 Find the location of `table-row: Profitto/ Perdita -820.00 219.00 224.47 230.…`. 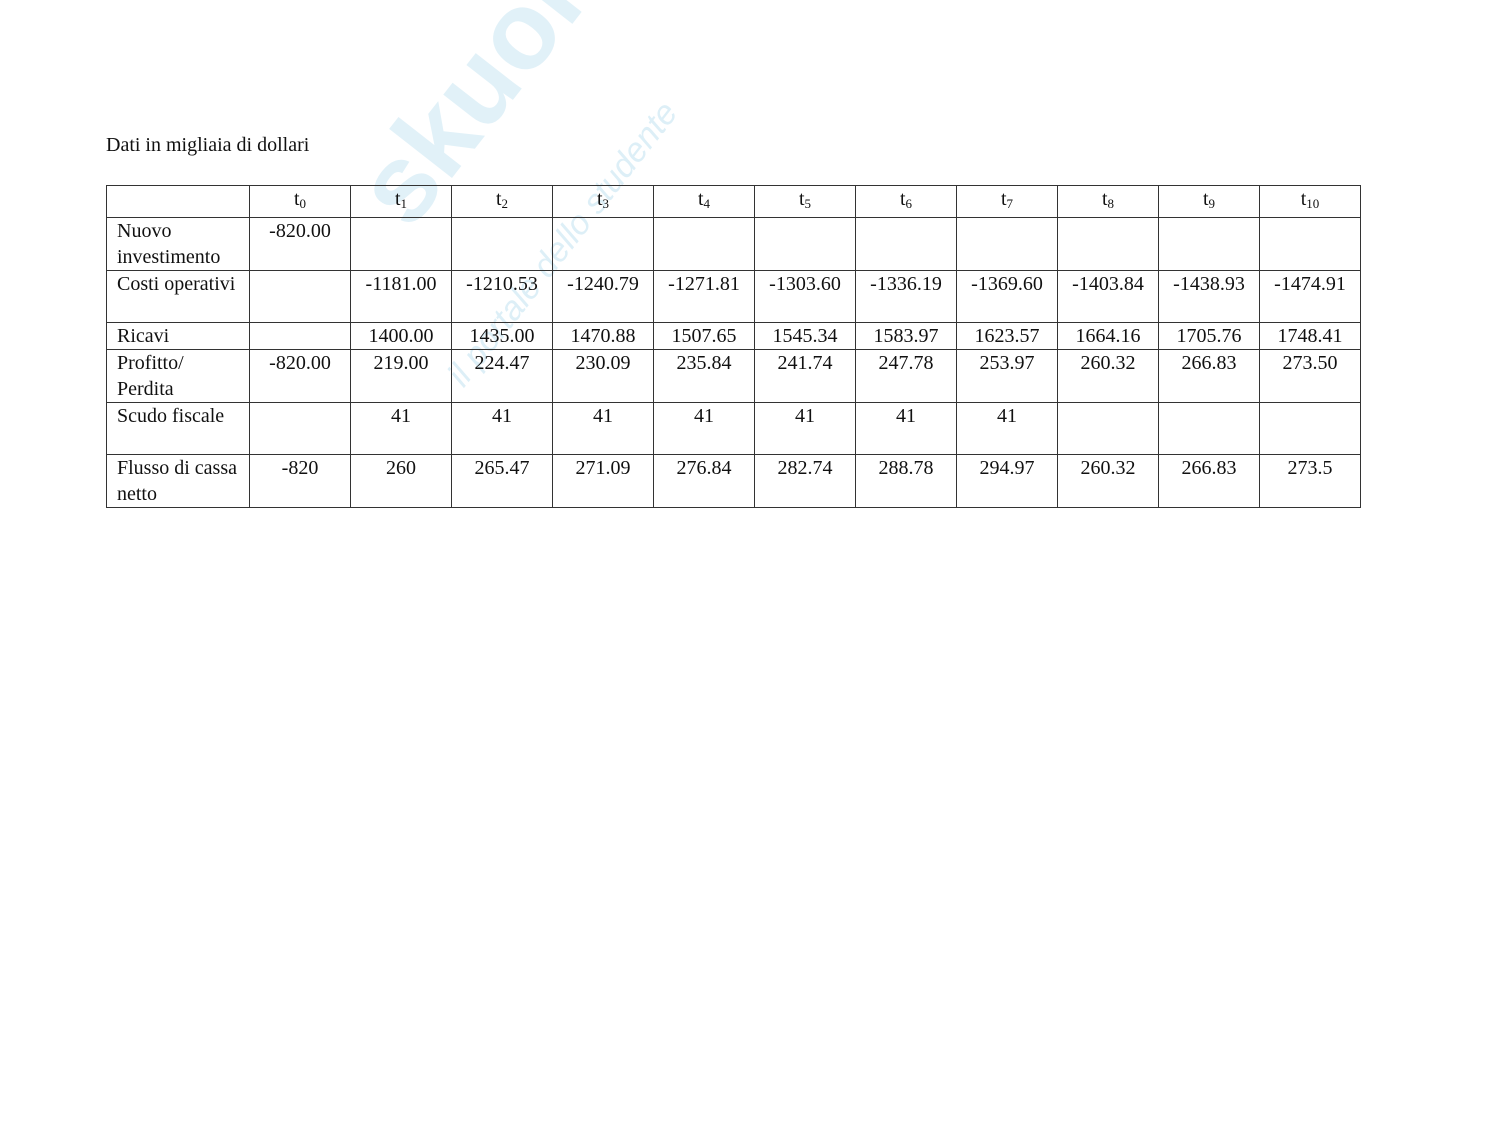

table-row: Profitto/ Perdita -820.00 219.00 224.47 230.… is located at coordinates (733, 376).